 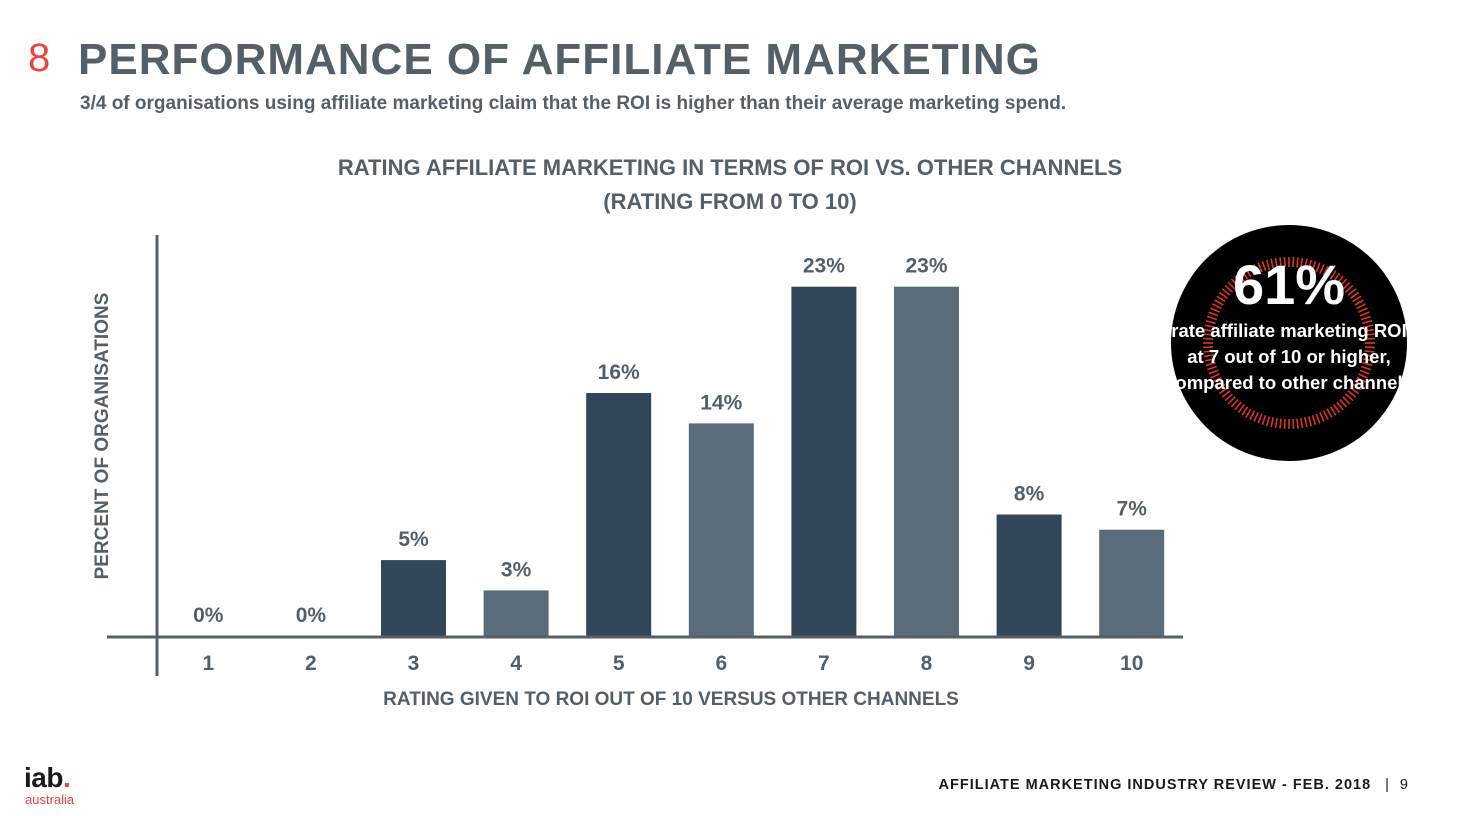 What do you see at coordinates (516, 663) in the screenshot?
I see `x-tick-label-4: 4` at bounding box center [516, 663].